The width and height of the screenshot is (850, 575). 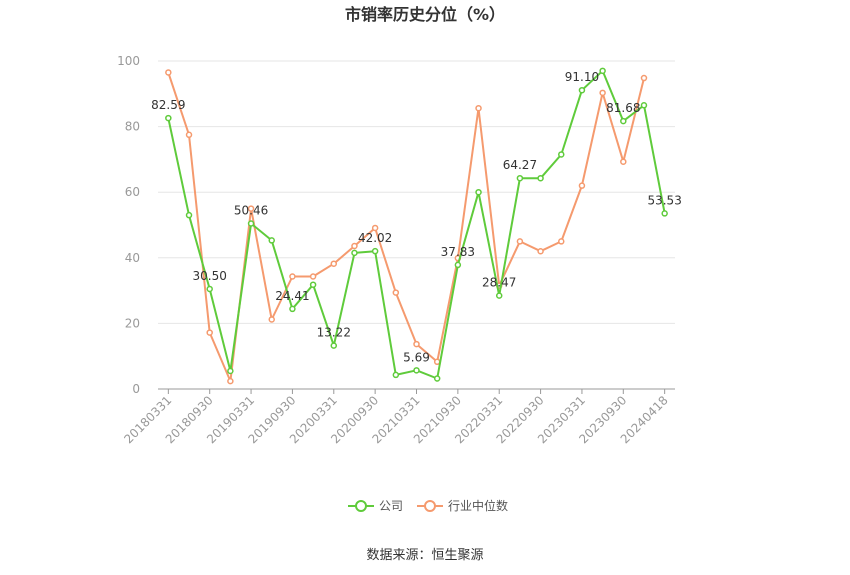 What do you see at coordinates (128, 61) in the screenshot?
I see `y-tick-label: 100` at bounding box center [128, 61].